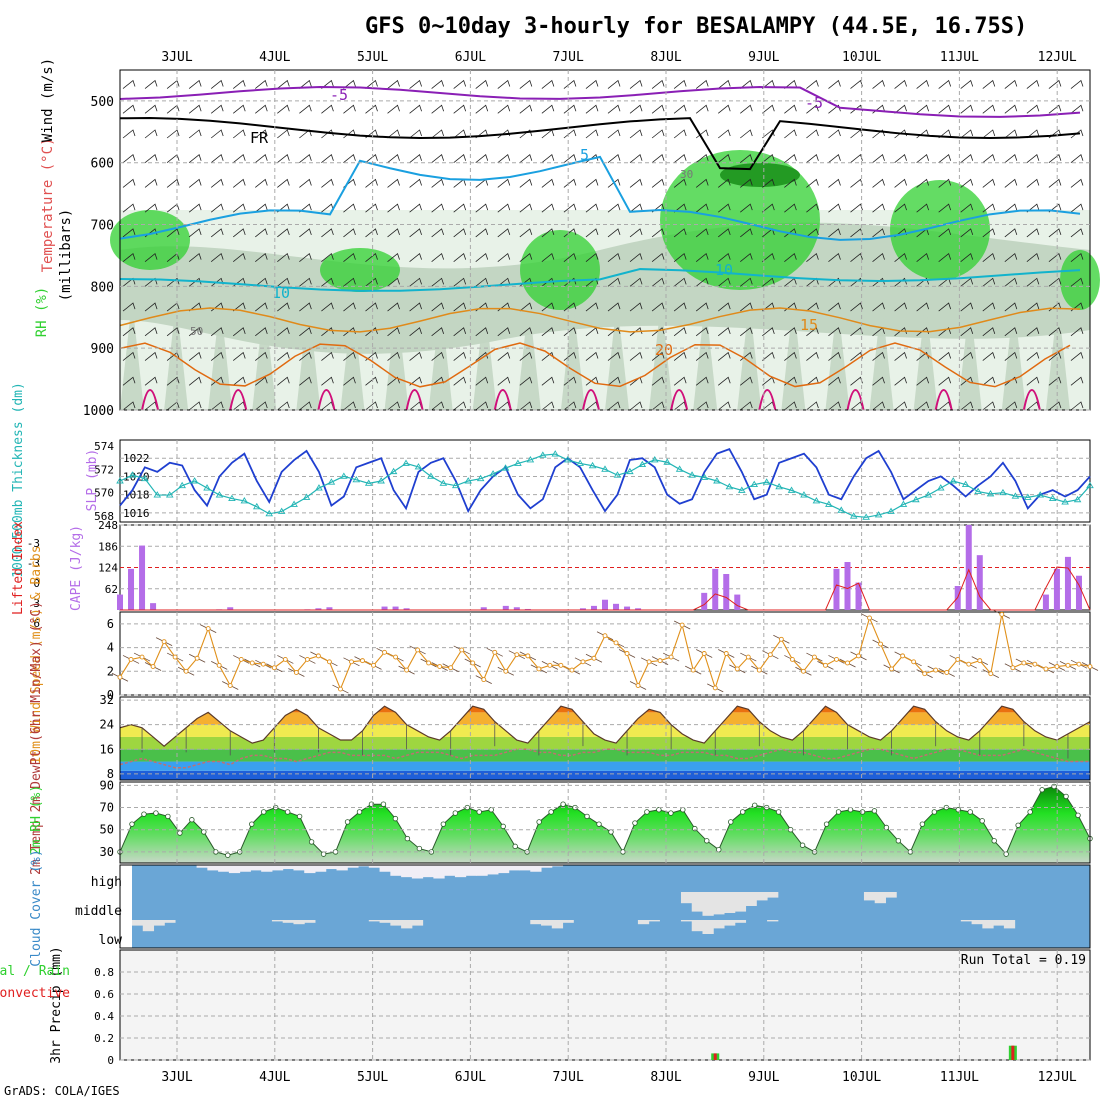 The image size is (1100, 1100). I want to click on cape-tick: 186, so click(108, 546).